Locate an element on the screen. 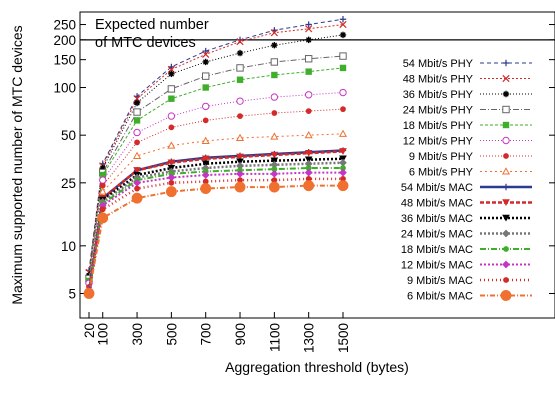 The width and height of the screenshot is (555, 409). legend-item: 12 Mbit/s MAC is located at coordinates (466, 266).